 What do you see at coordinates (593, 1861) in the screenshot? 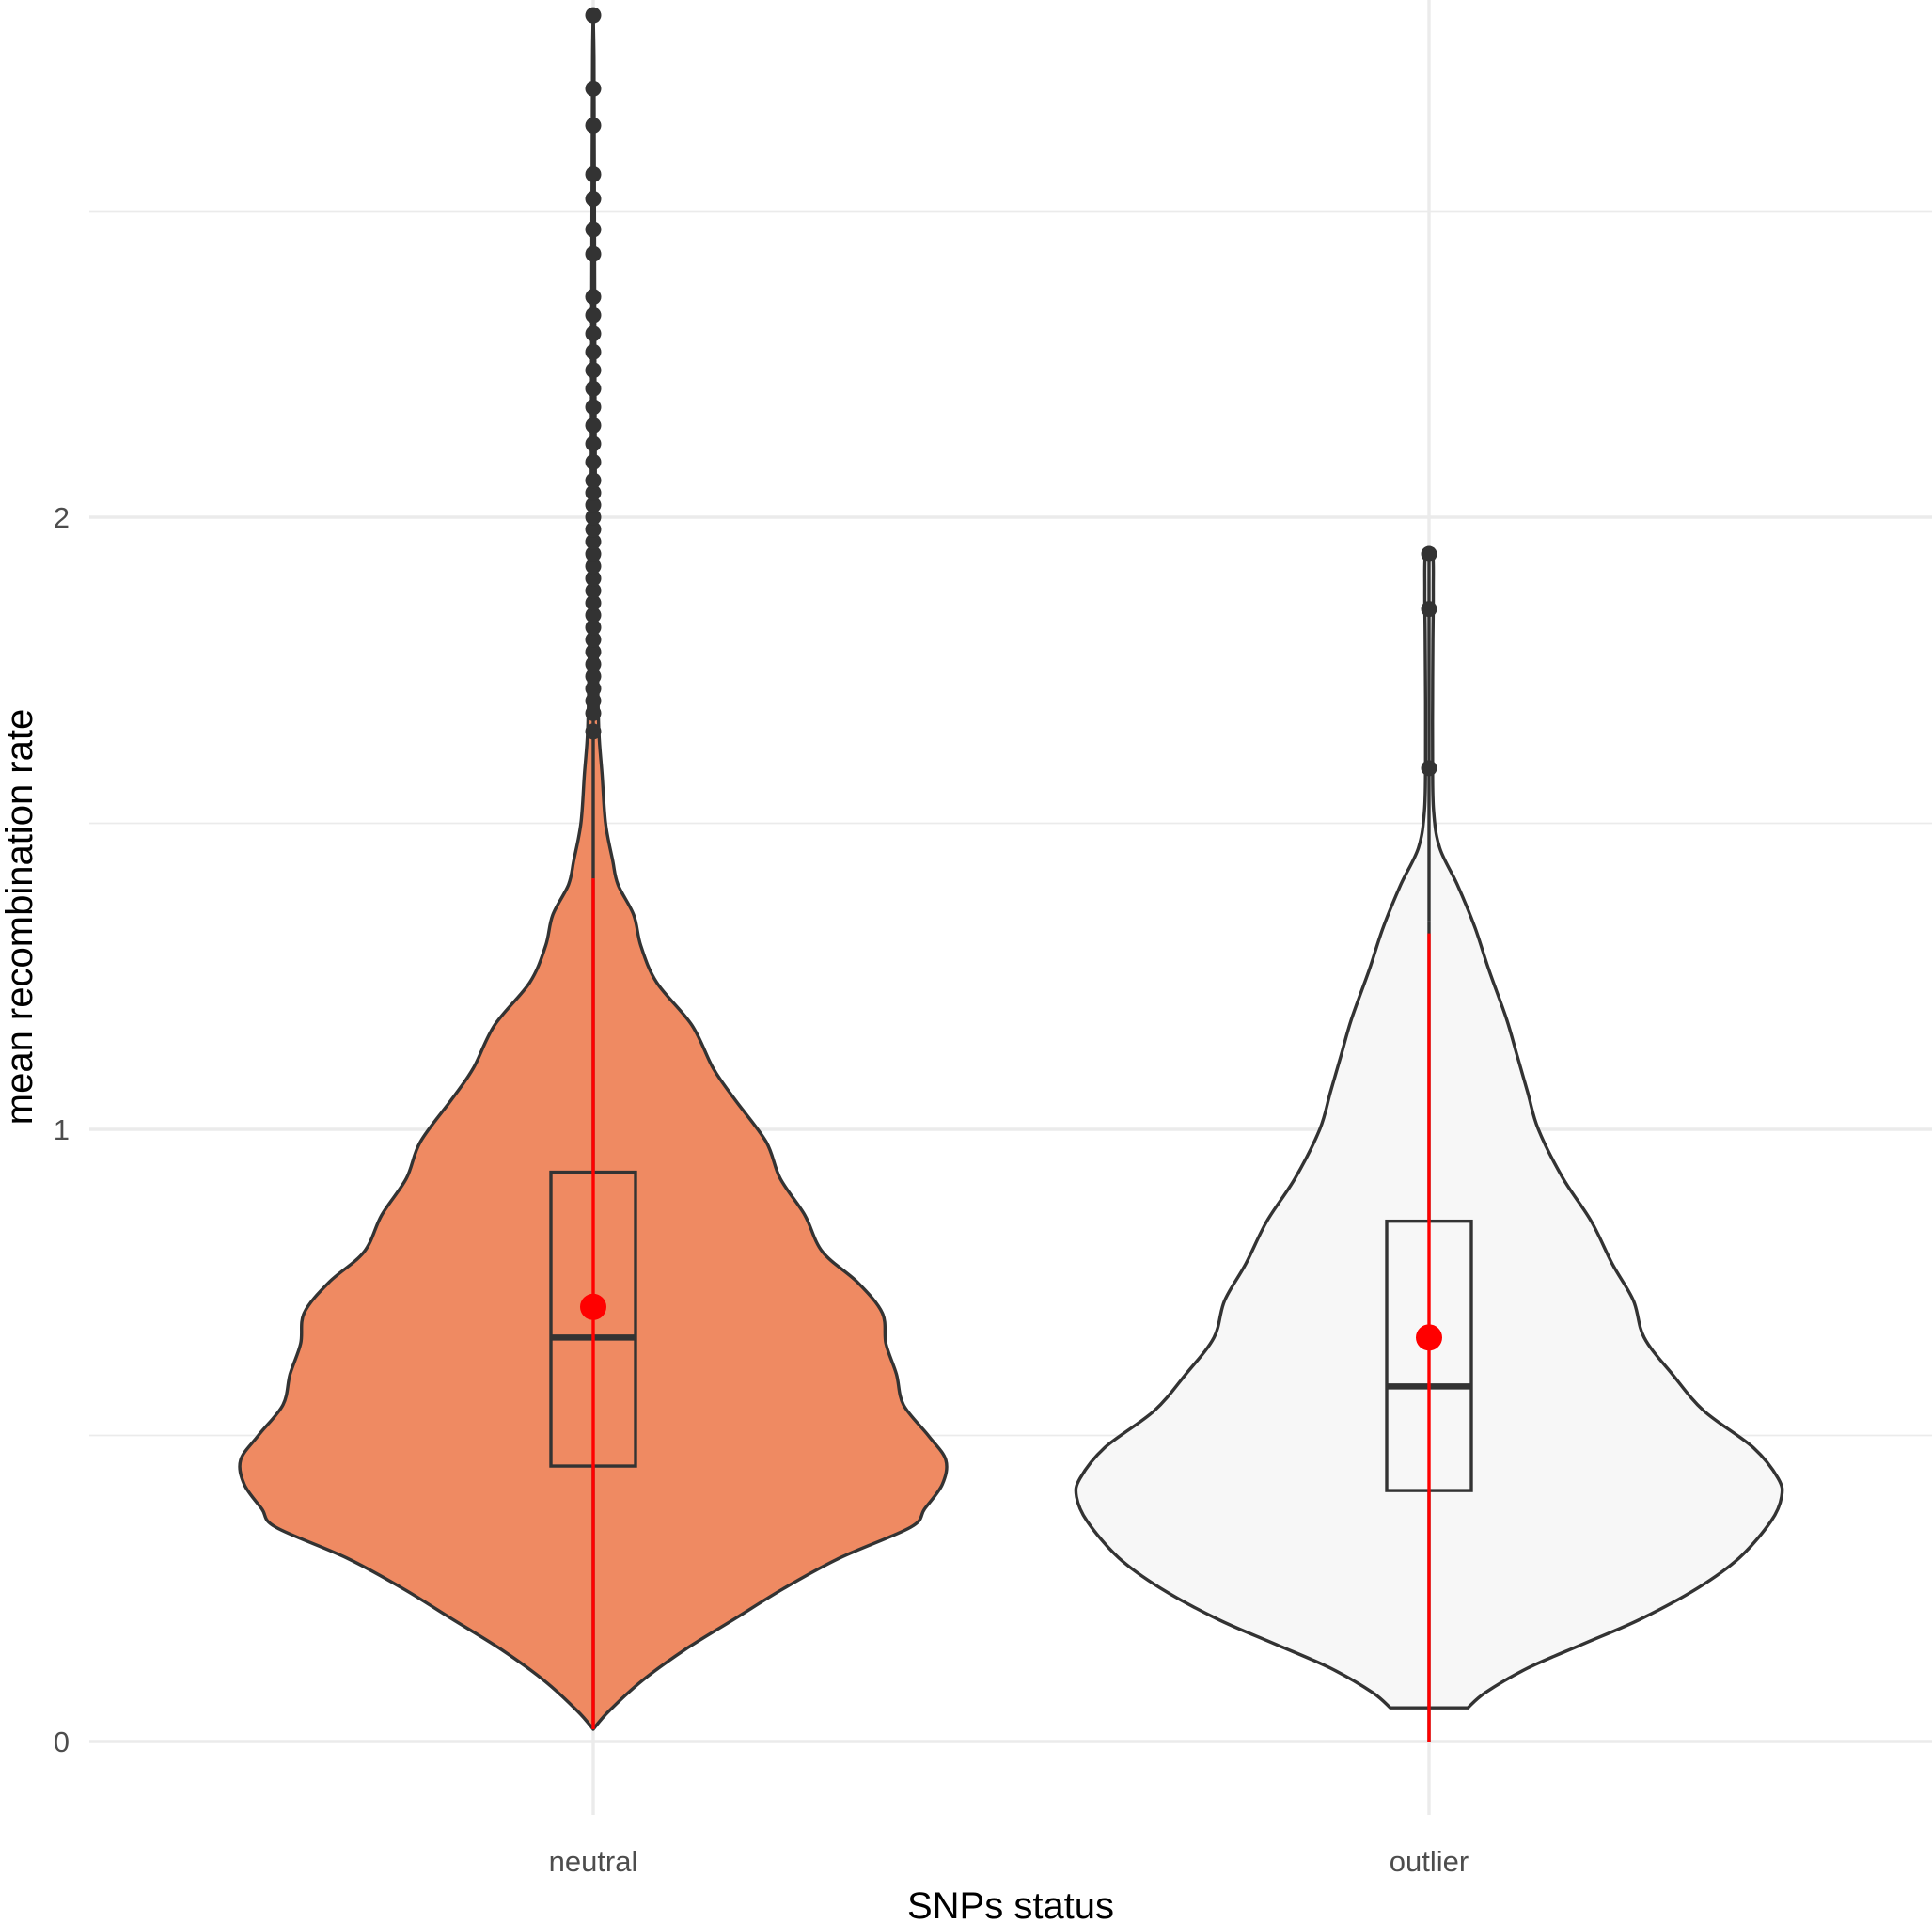
I see `x-tick-label-neutral: neutral` at bounding box center [593, 1861].